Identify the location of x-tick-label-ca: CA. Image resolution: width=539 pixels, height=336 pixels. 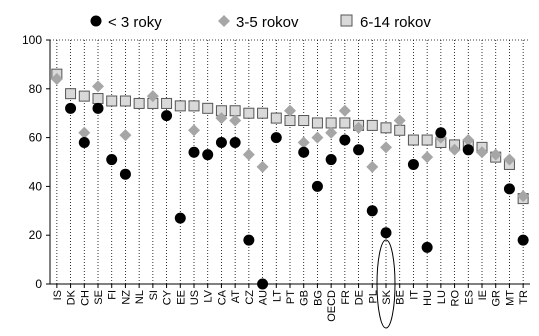
(222, 297).